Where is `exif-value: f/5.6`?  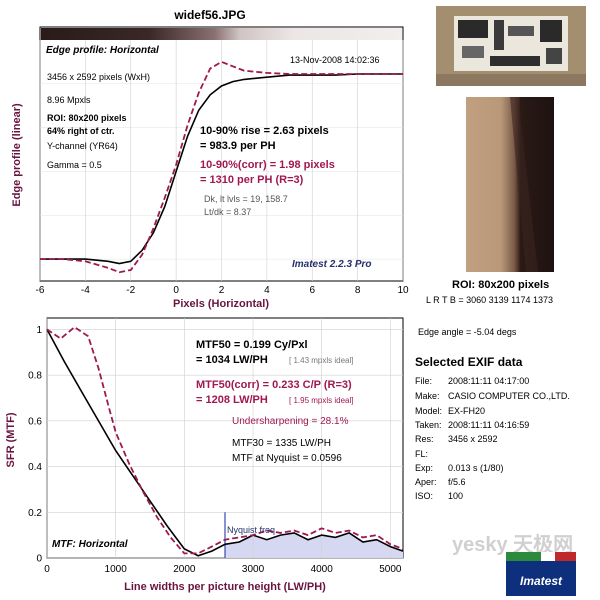 exif-value: f/5.6 is located at coordinates (457, 482).